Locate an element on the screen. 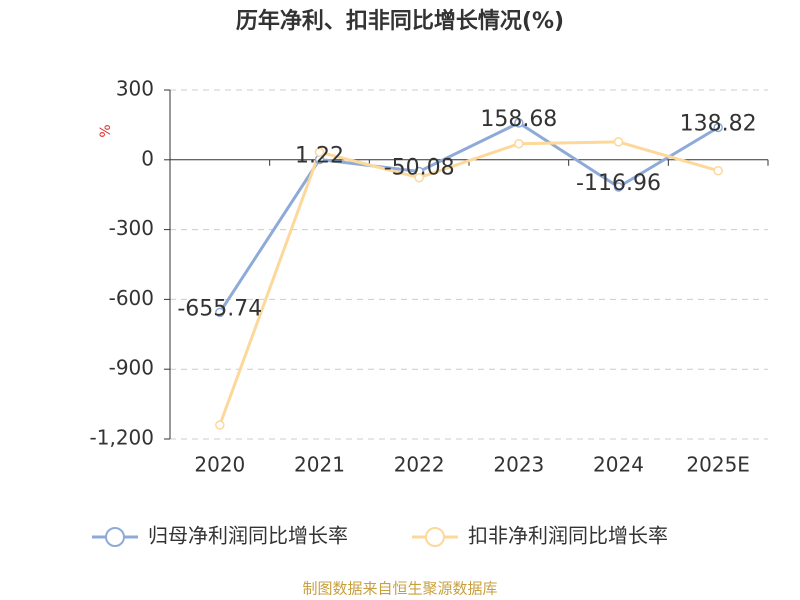 The height and width of the screenshot is (600, 800). y-tick-label: -1,200 is located at coordinates (122, 438).